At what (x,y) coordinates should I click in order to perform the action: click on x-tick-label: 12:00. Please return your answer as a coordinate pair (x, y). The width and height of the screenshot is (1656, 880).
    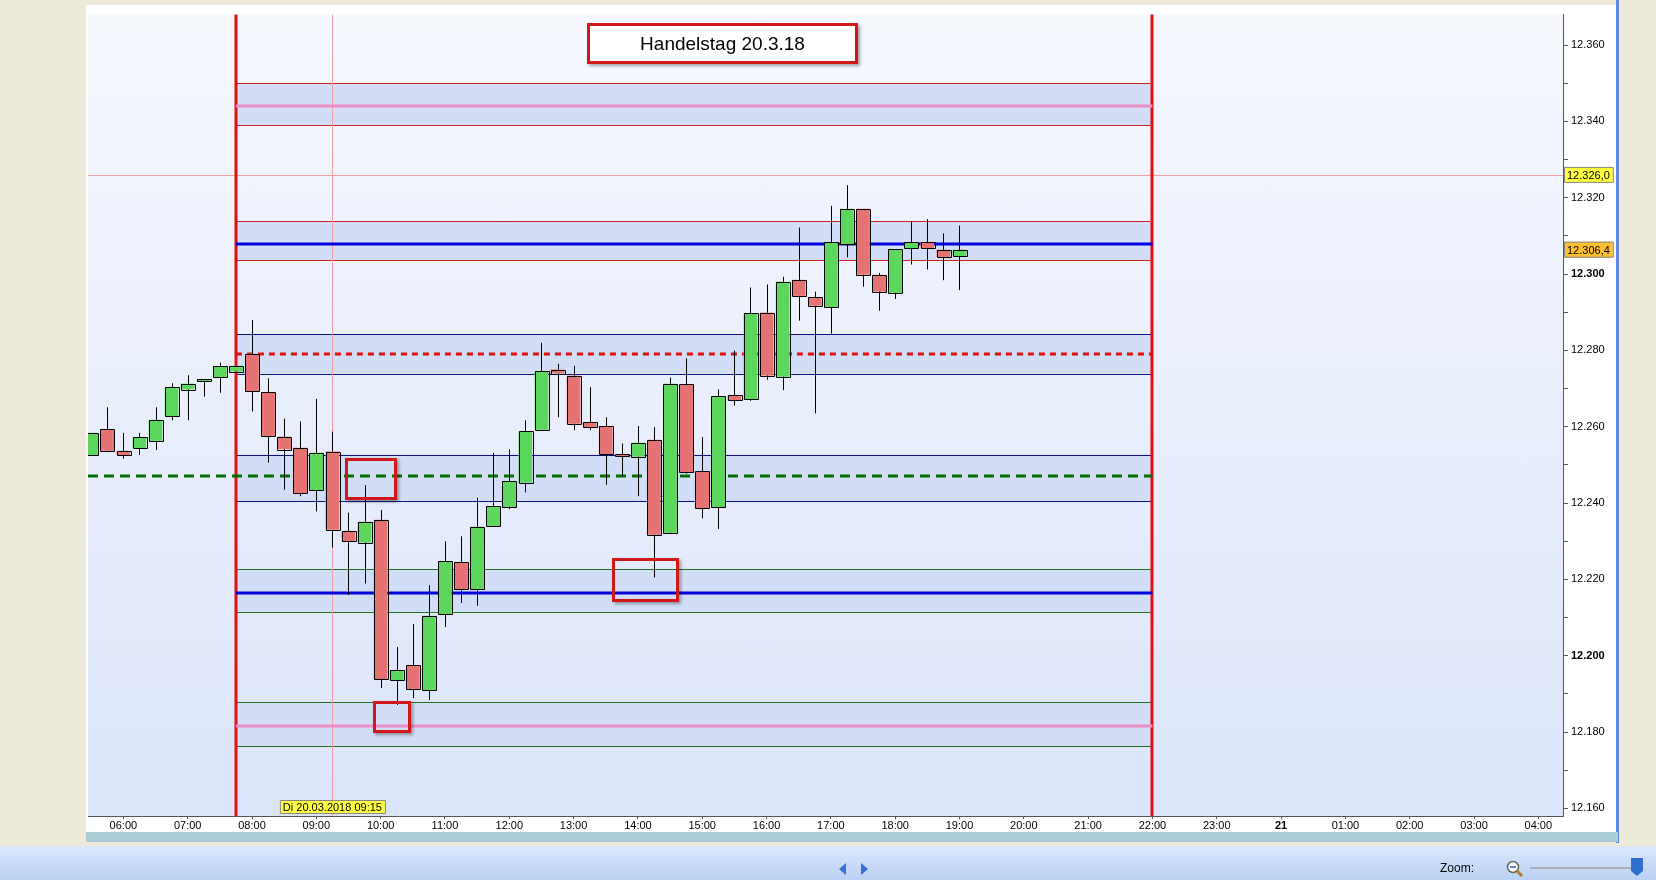
    Looking at the image, I should click on (509, 824).